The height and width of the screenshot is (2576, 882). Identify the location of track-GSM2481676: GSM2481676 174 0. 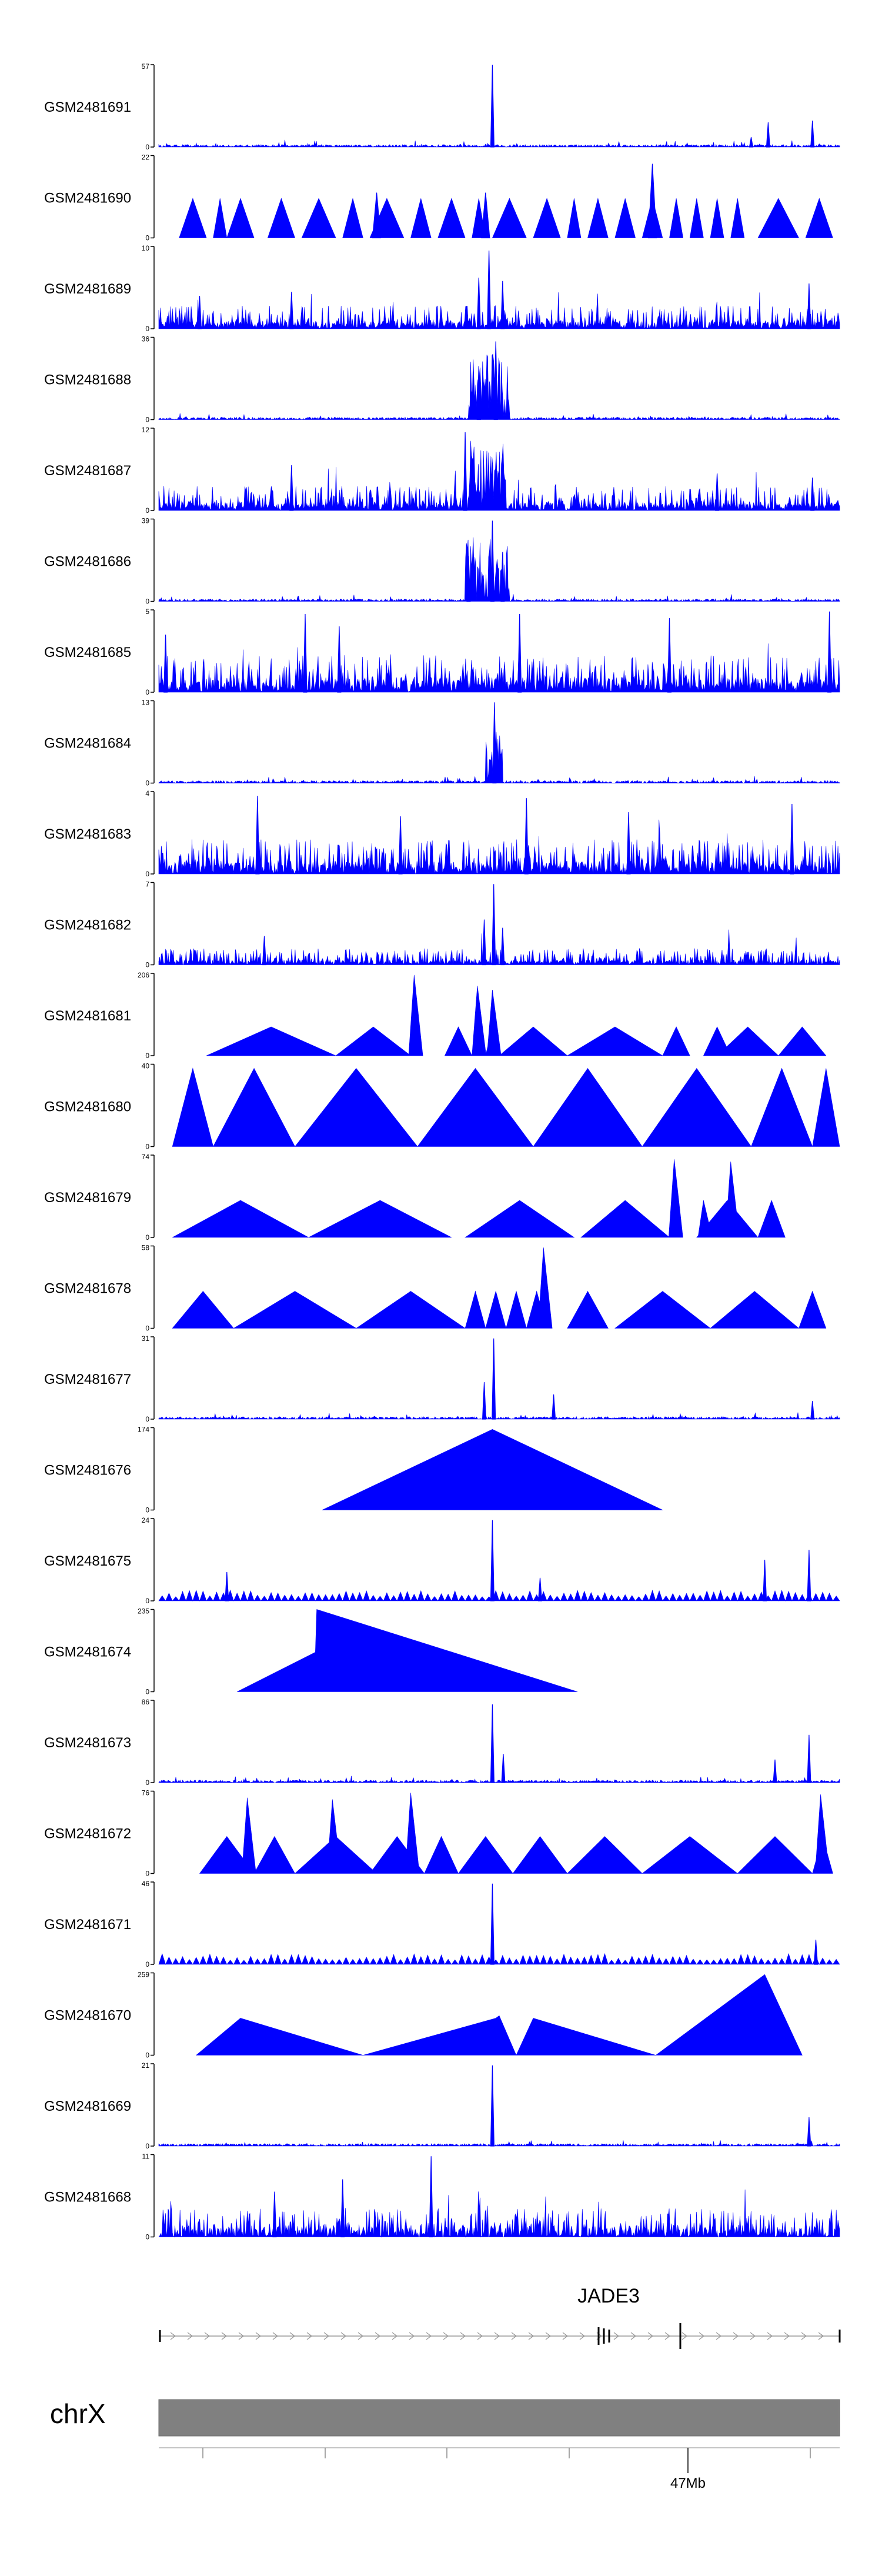
(353, 1470).